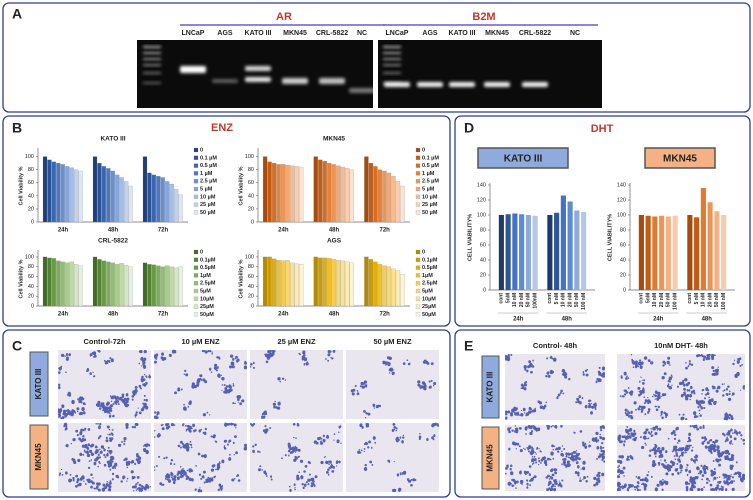  Describe the element at coordinates (564, 300) in the screenshot. I see `x-tick-label: 10 nM` at that location.